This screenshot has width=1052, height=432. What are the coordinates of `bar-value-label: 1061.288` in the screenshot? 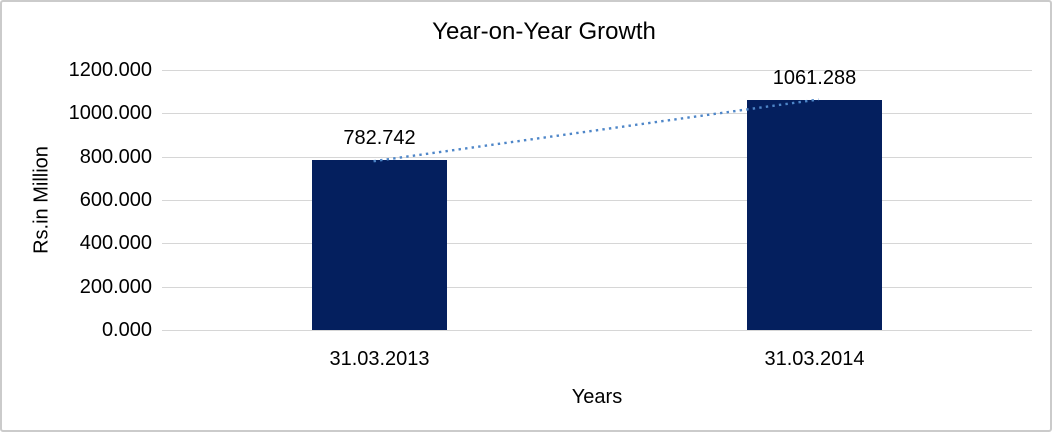 It's located at (814, 78).